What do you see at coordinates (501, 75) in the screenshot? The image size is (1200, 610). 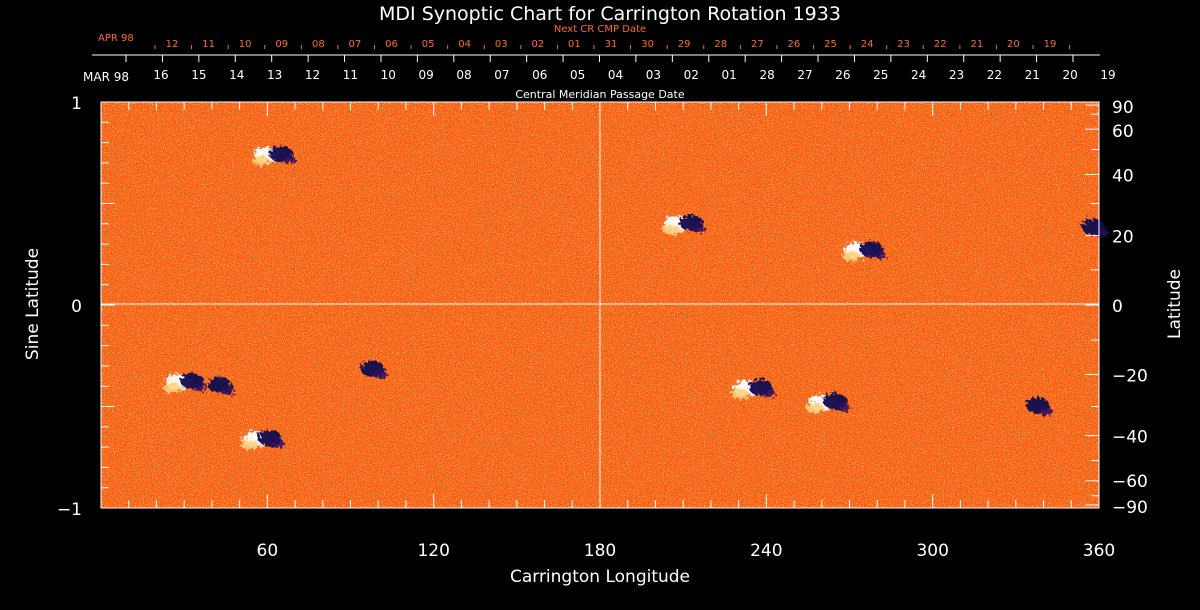 I see `top-date-label: 07` at bounding box center [501, 75].